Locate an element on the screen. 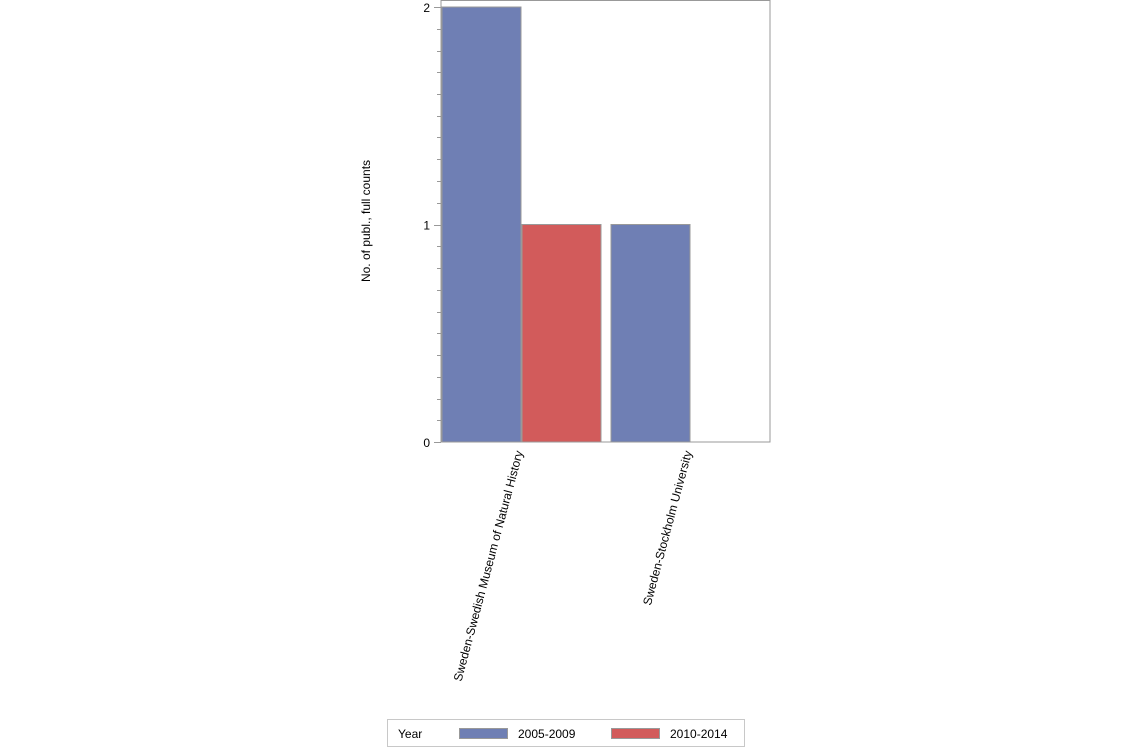  legend-swatch-2010-2014 is located at coordinates (635, 733).